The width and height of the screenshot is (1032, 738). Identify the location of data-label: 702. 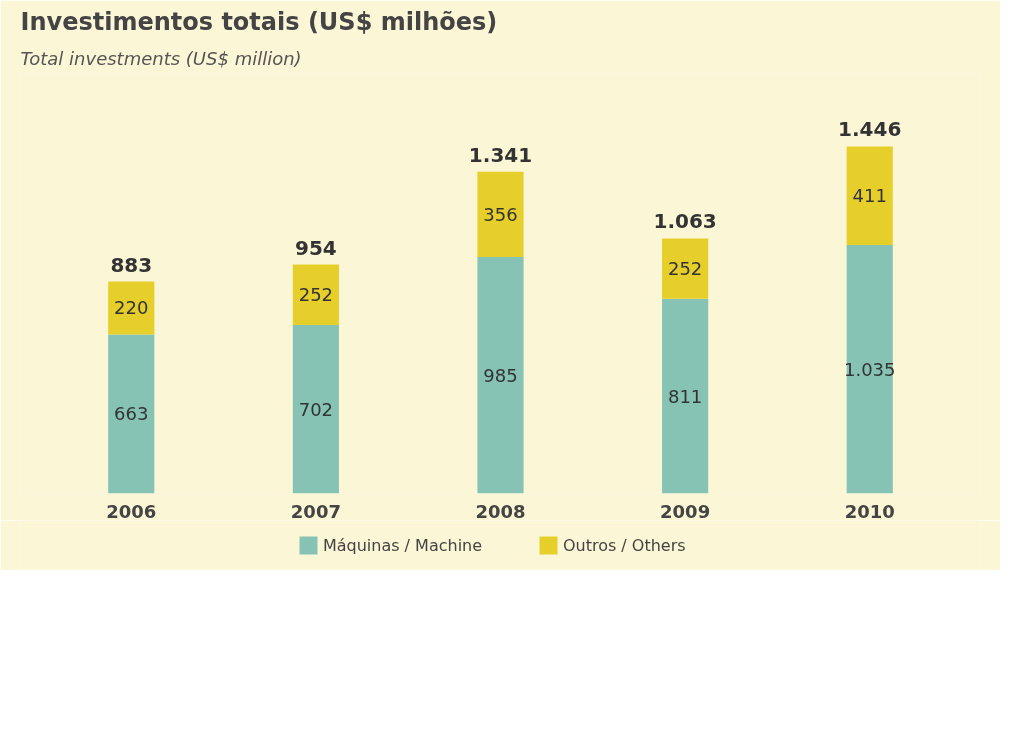
(316, 409).